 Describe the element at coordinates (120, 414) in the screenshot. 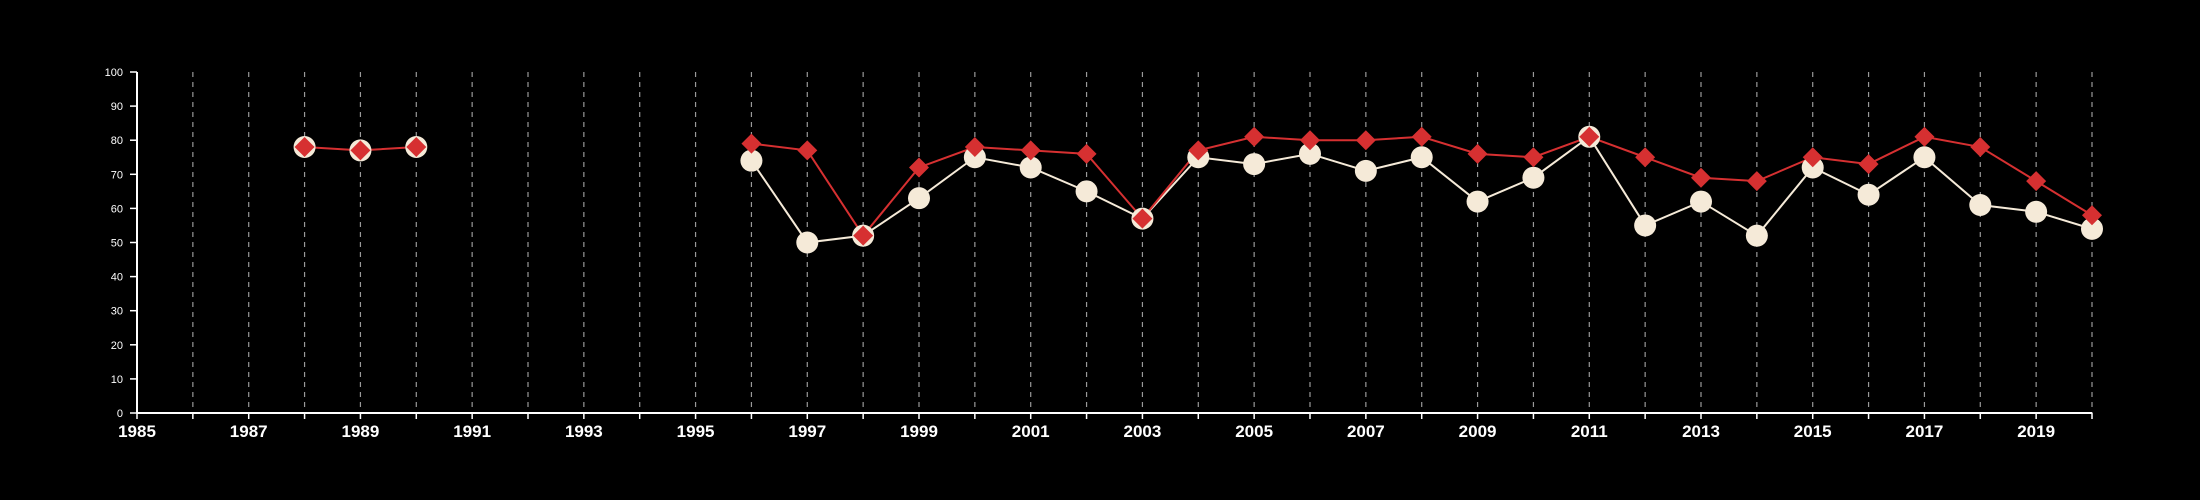

I see `y-tick-label: 0` at that location.